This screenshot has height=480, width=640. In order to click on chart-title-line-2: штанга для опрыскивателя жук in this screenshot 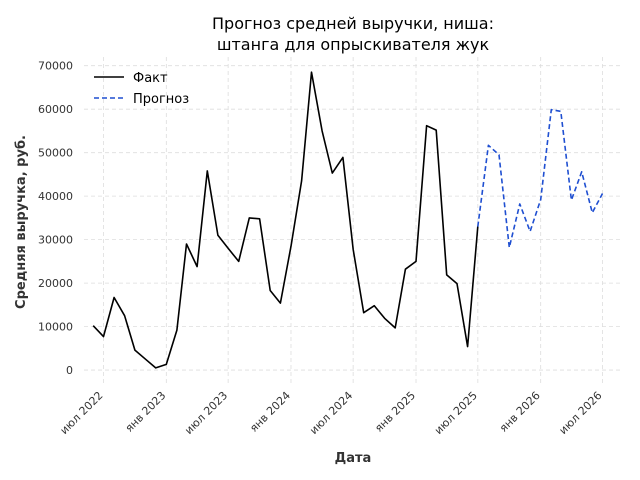, I will do `click(353, 44)`.